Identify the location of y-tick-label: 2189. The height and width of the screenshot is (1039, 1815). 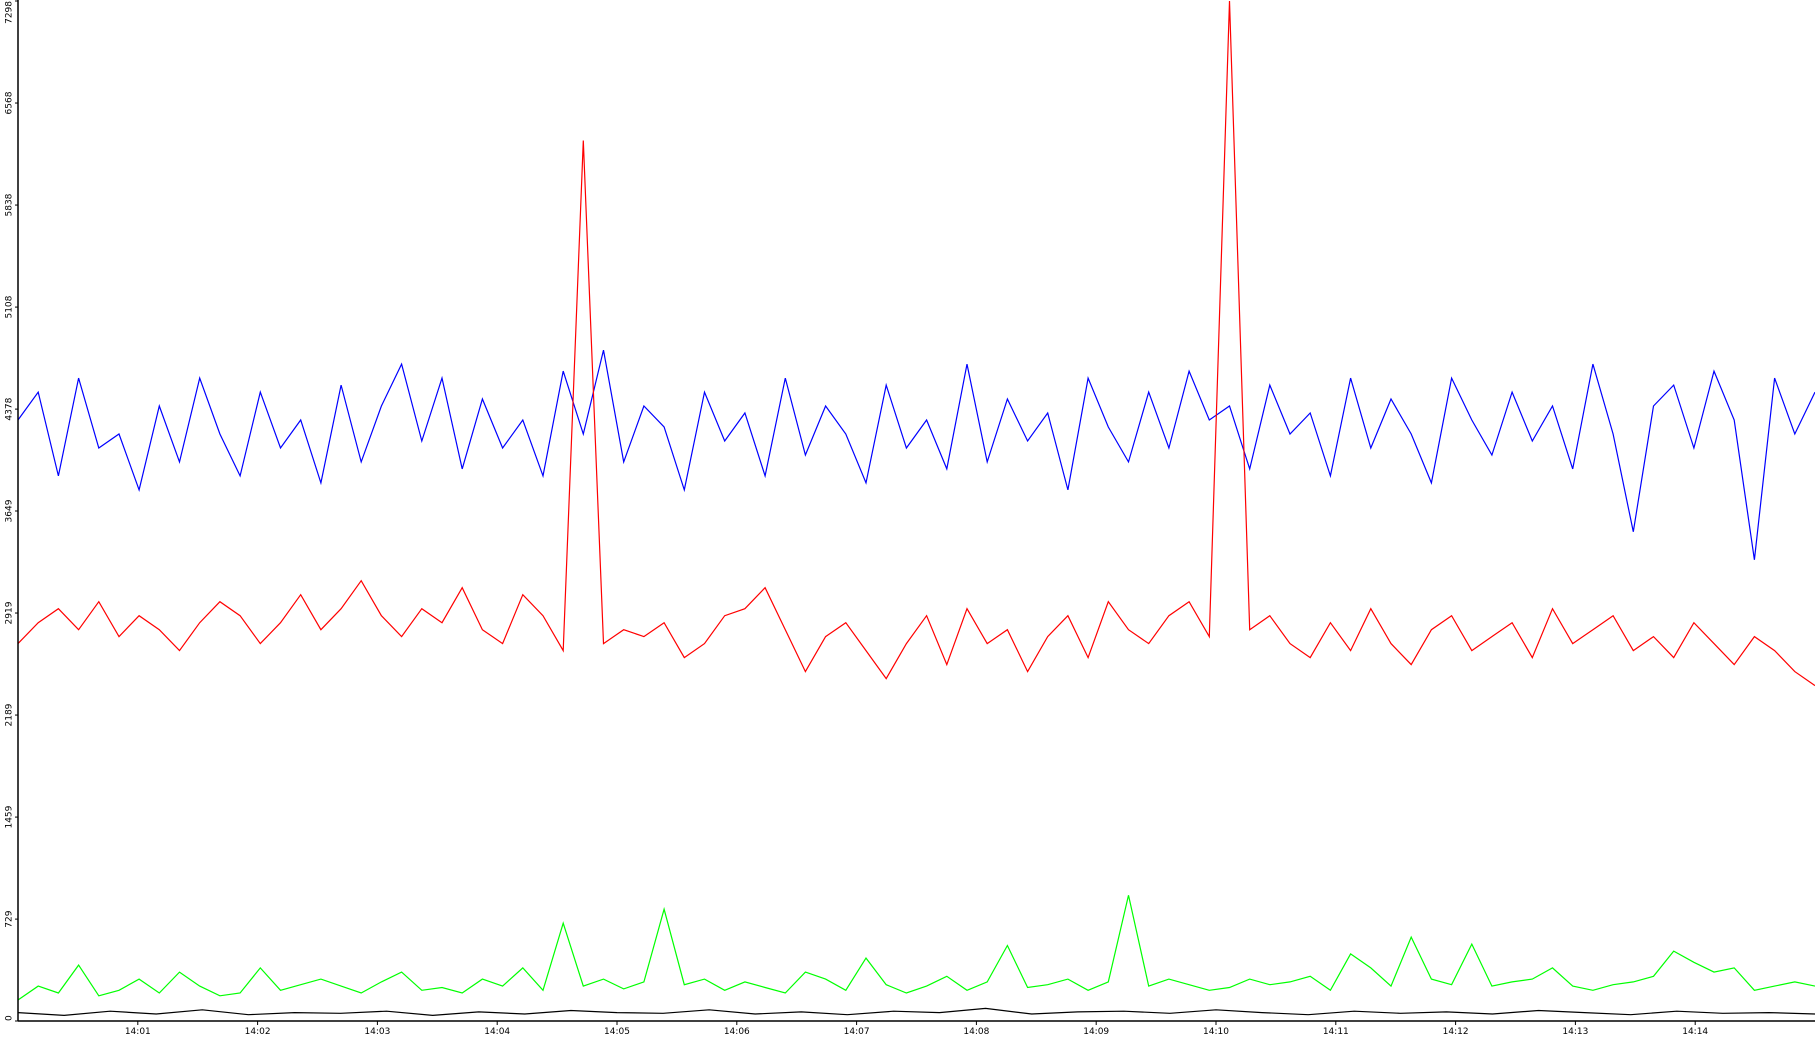
(10, 714).